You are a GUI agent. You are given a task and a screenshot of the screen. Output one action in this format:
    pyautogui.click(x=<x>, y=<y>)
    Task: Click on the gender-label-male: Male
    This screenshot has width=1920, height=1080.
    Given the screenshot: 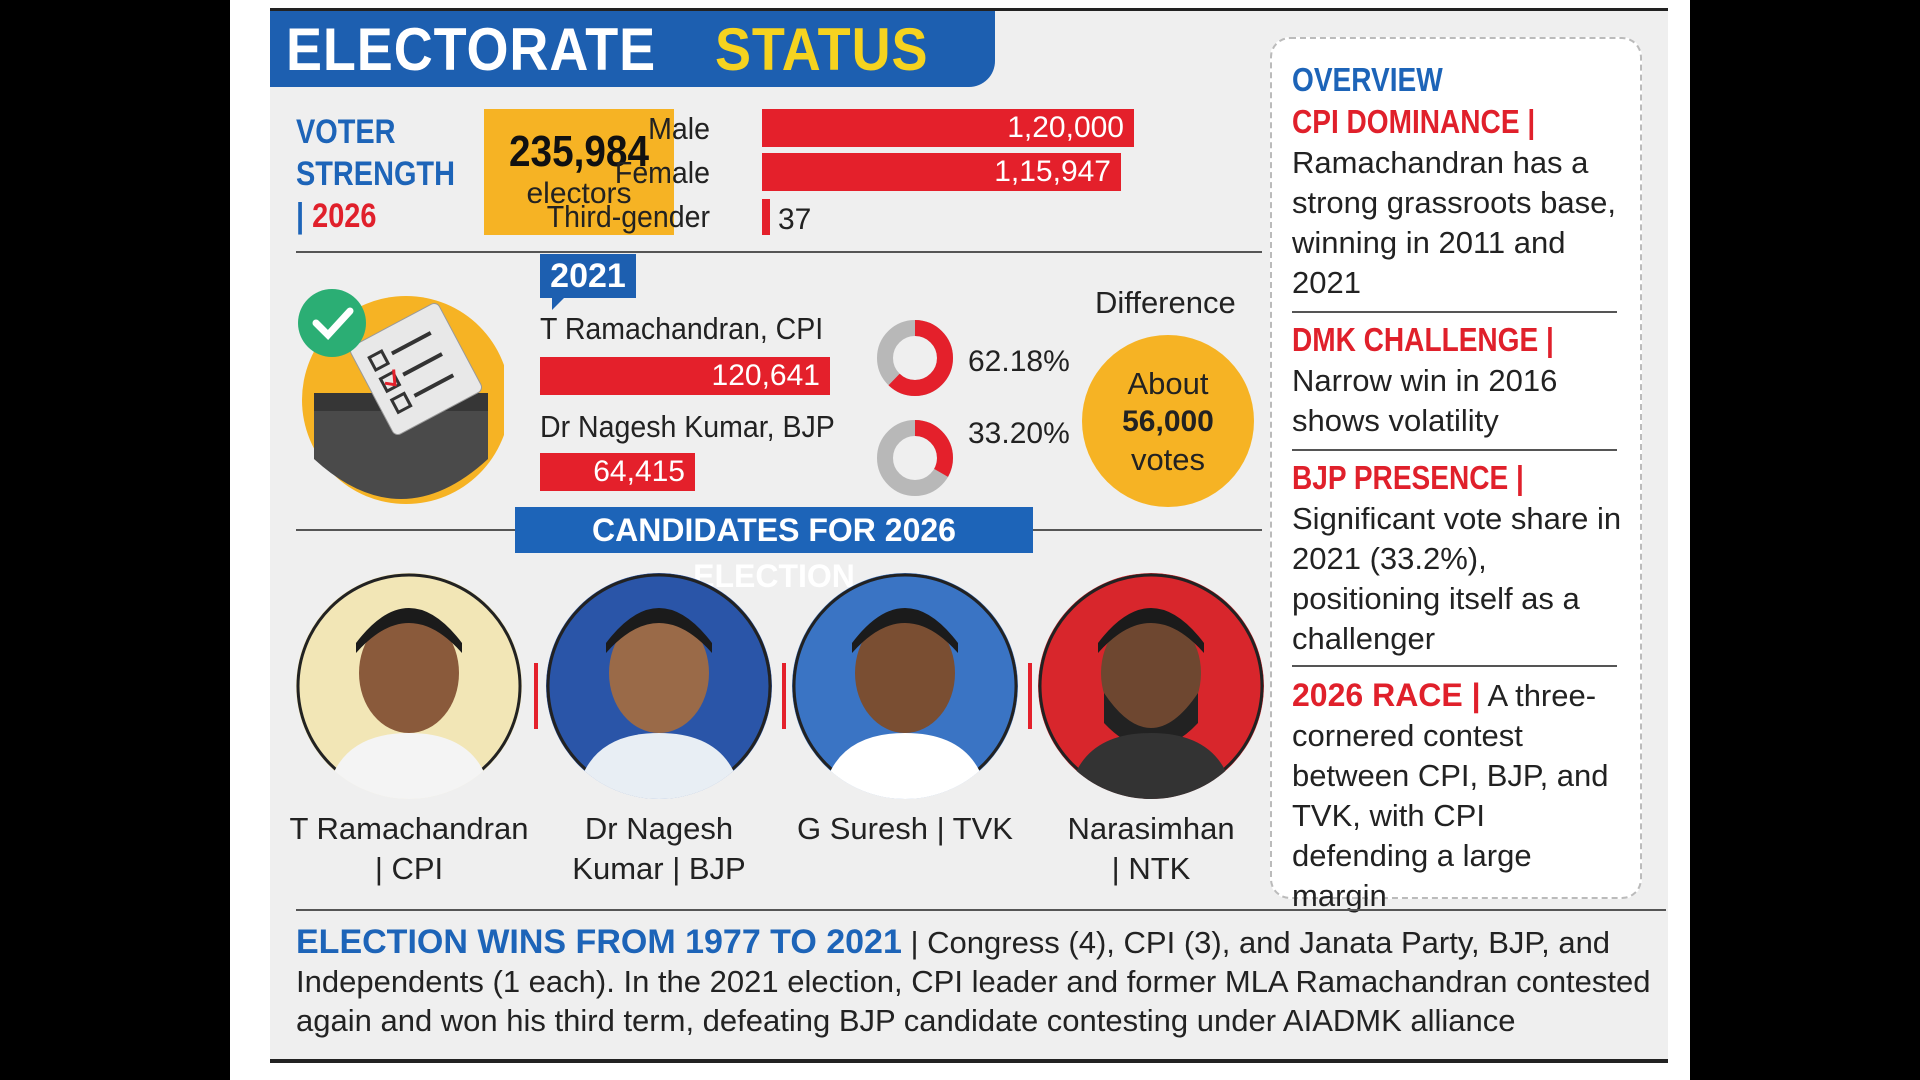 What is the action you would take?
    pyautogui.click(x=679, y=128)
    